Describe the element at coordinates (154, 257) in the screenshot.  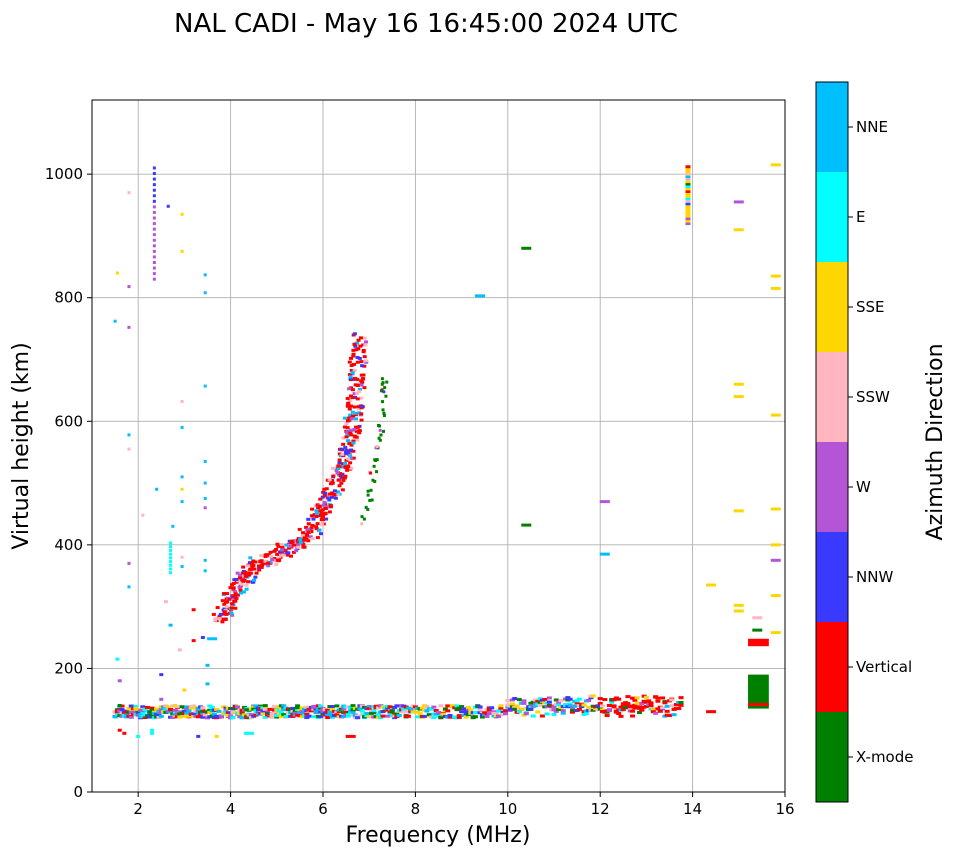
I see `column-echo` at that location.